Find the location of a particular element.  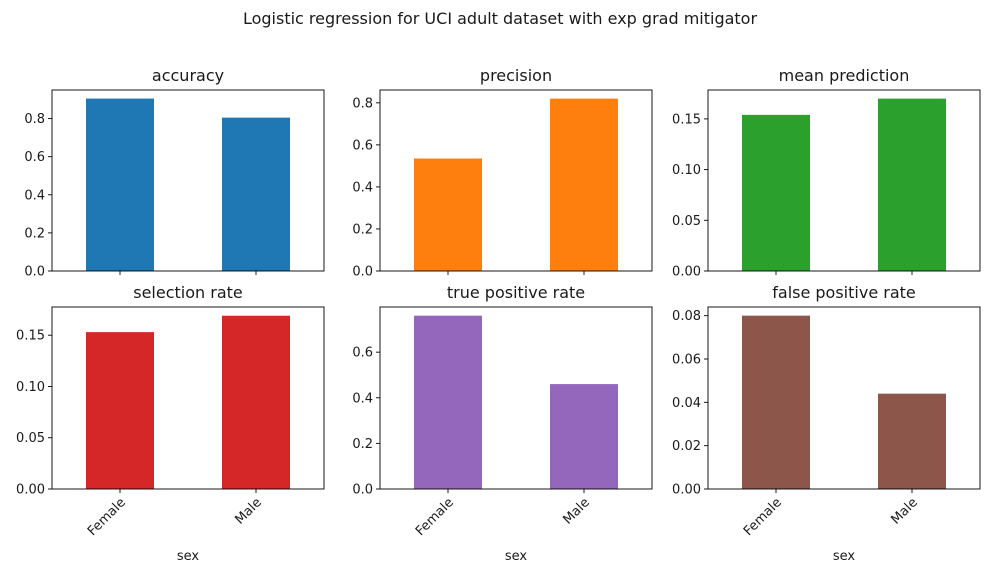

panel-title: true positive rate is located at coordinates (516, 292).